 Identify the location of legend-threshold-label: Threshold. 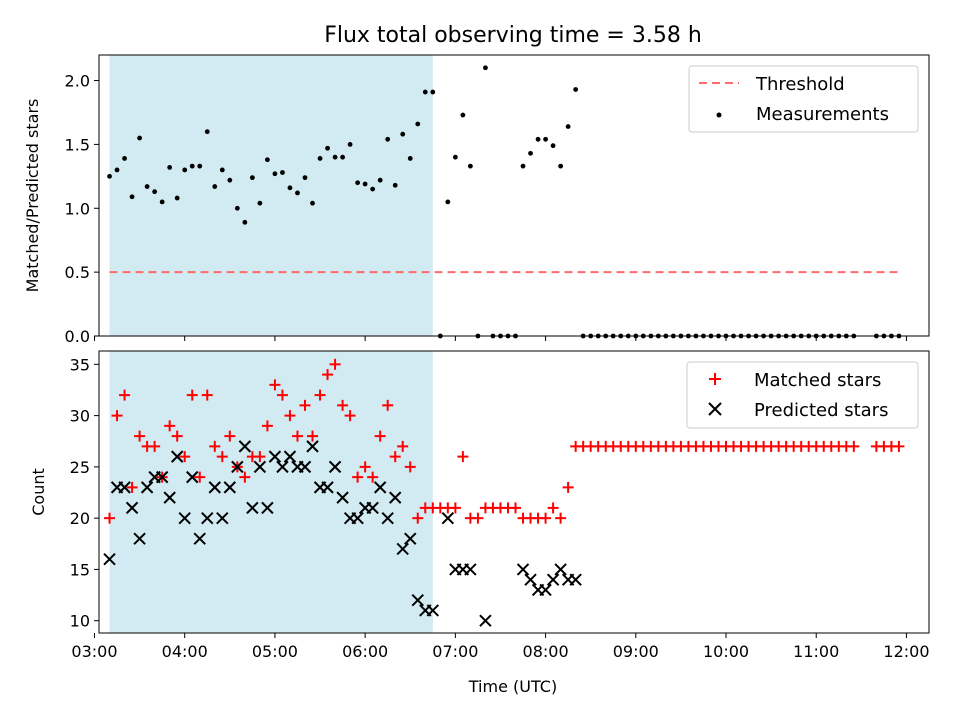
(800, 84).